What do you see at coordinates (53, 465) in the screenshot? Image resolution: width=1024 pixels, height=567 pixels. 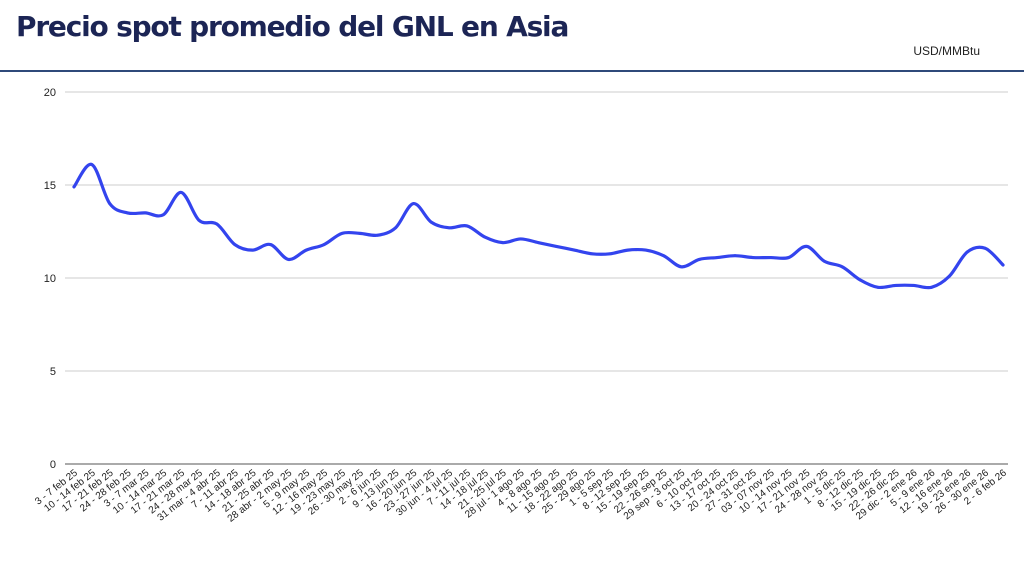 I see `y-tick-label: 0` at bounding box center [53, 465].